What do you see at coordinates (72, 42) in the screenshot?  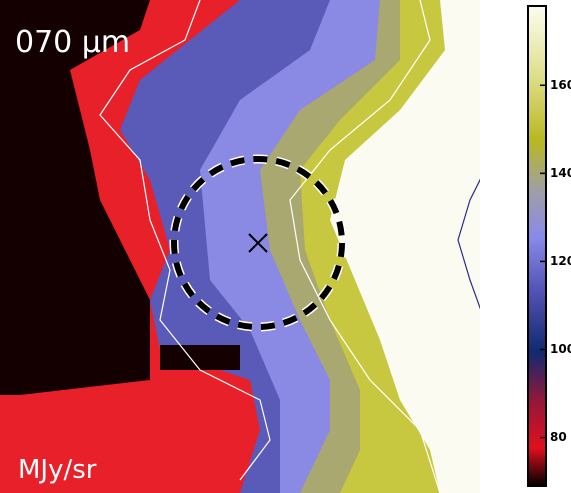 I see `band-label: 070 μm` at bounding box center [72, 42].